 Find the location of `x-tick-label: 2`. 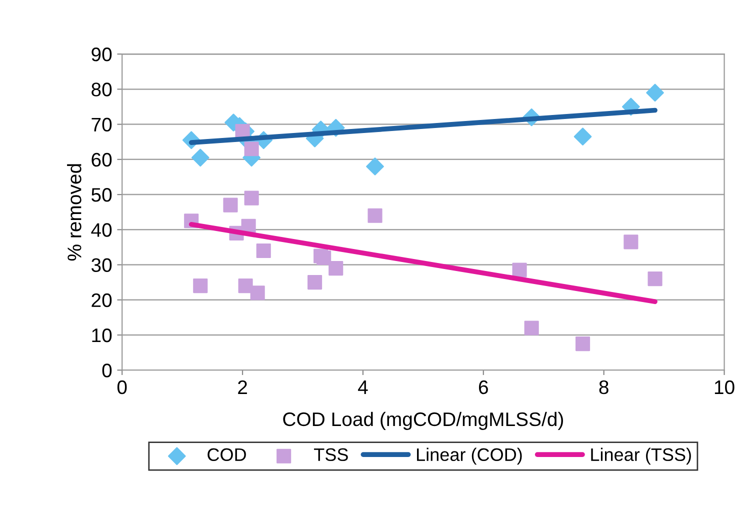

x-tick-label: 2 is located at coordinates (242, 387).